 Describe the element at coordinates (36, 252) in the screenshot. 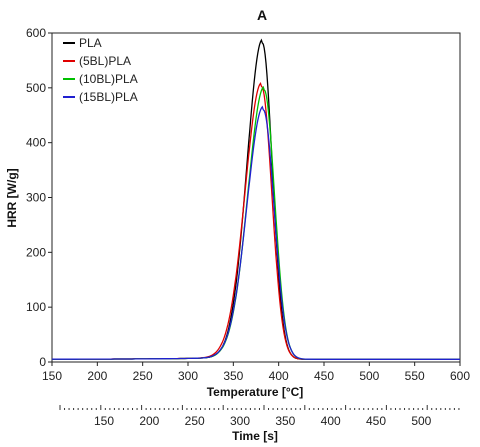

I see `y-tick-label: 200` at that location.